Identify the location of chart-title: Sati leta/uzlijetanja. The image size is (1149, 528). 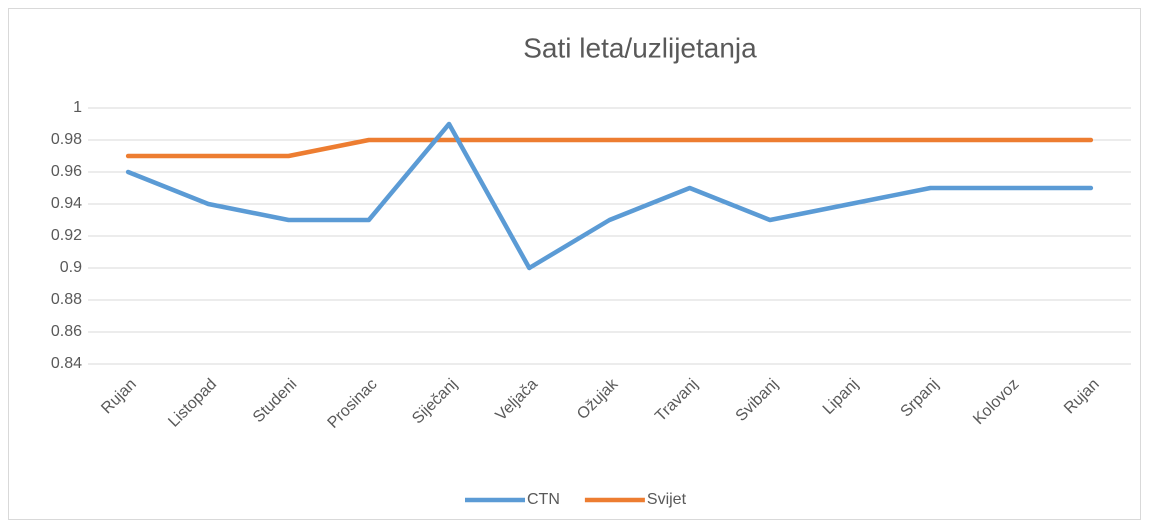
(640, 47).